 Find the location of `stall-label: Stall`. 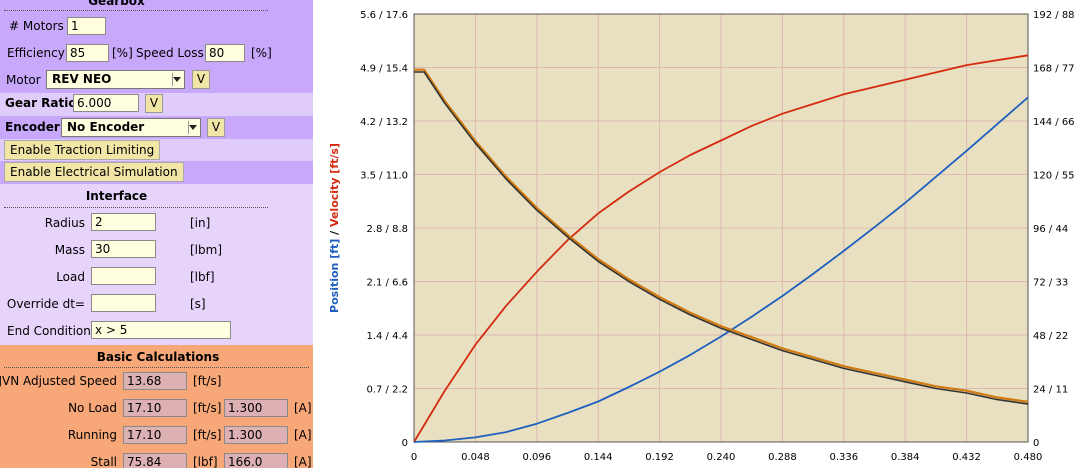

stall-label: Stall is located at coordinates (103, 461).